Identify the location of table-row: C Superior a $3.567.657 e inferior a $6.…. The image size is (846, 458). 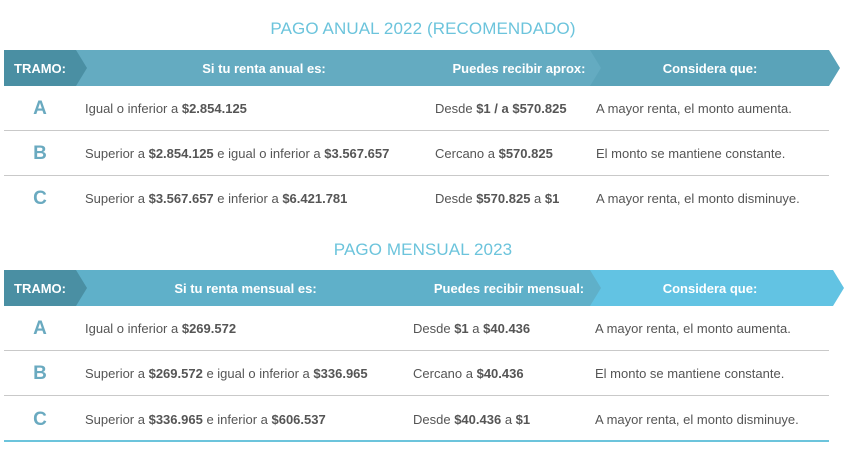
(416, 198).